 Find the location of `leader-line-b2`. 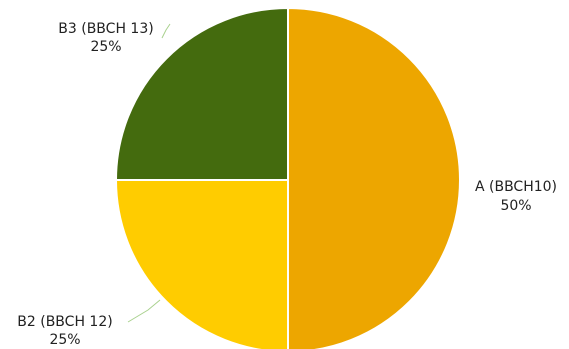

leader-line-b2 is located at coordinates (144, 311).